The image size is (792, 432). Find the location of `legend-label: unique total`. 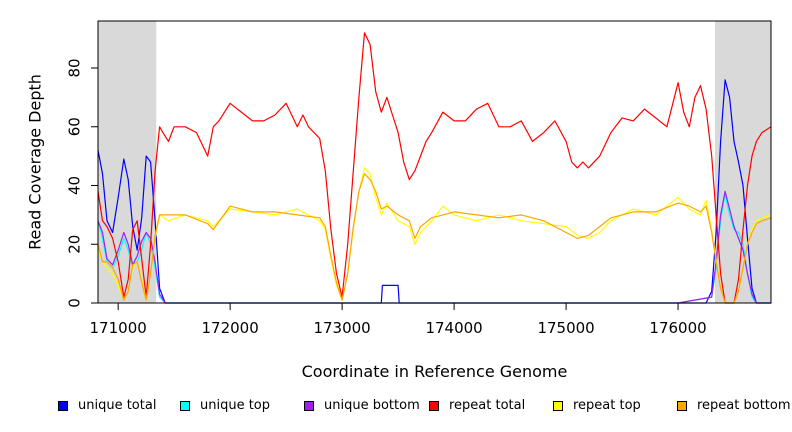

legend-label: unique total is located at coordinates (117, 405).